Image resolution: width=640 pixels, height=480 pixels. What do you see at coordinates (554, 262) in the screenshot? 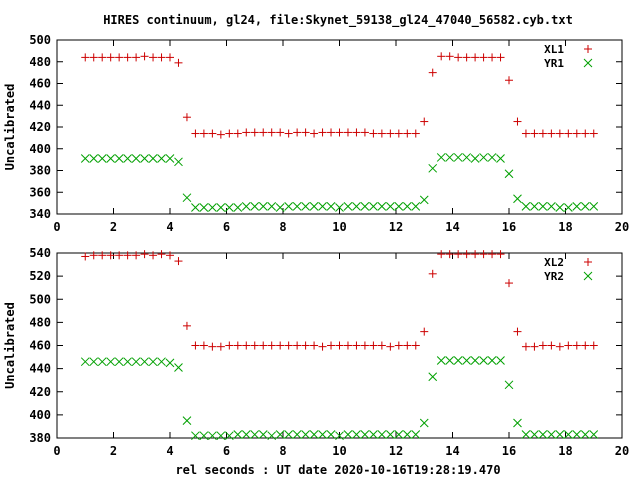
I see `legend-label: XL2` at bounding box center [554, 262].